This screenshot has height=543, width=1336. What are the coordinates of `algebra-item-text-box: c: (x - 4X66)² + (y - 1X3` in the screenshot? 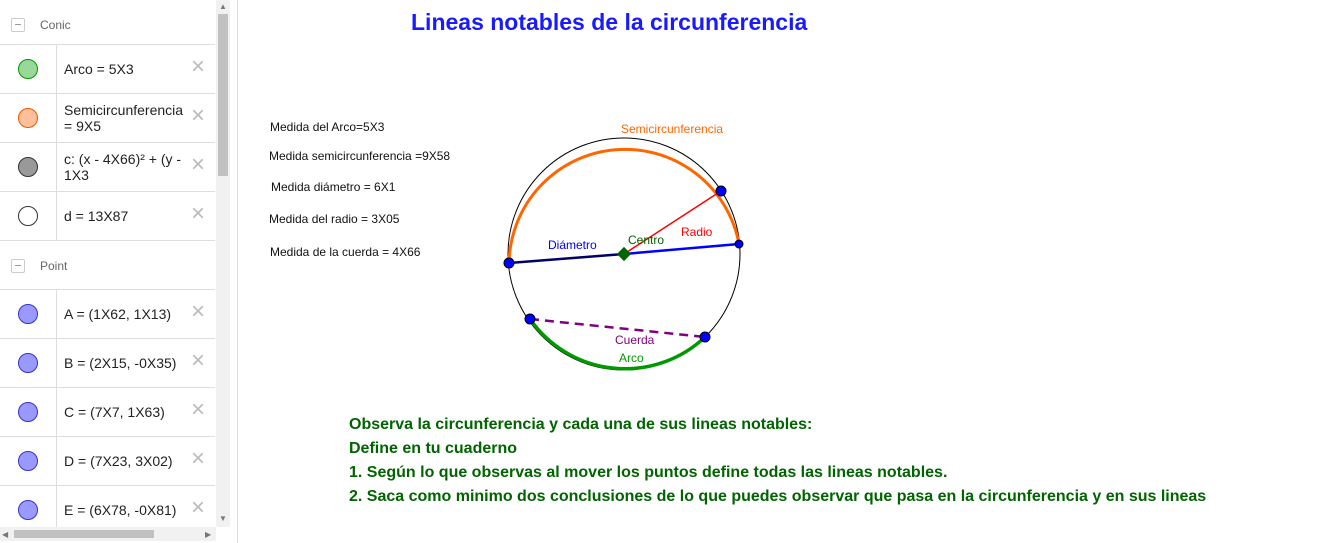 It's located at (125, 167).